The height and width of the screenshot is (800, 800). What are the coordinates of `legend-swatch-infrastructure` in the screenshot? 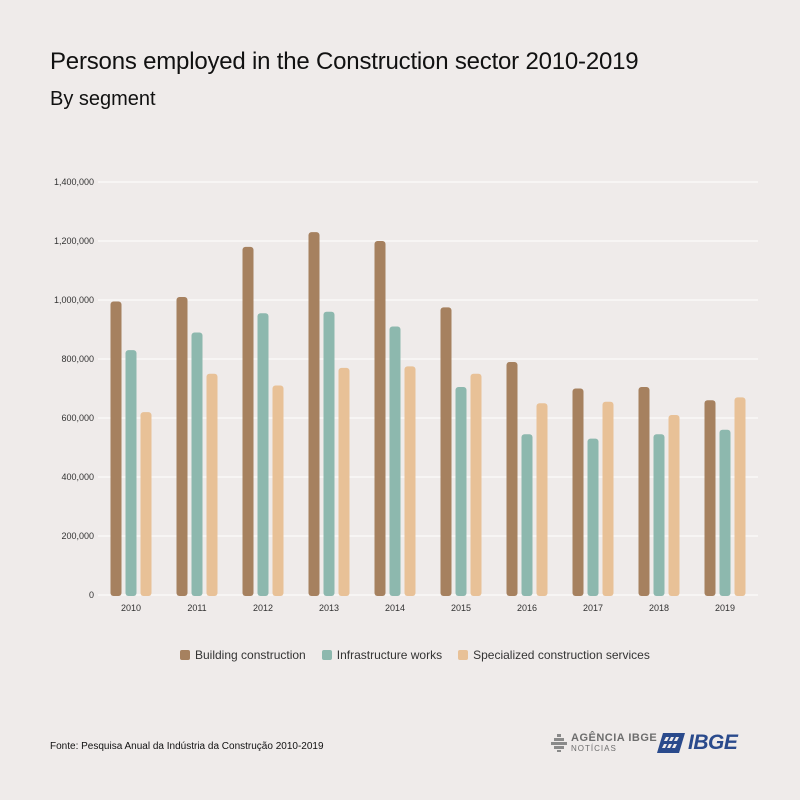 It's located at (326, 655).